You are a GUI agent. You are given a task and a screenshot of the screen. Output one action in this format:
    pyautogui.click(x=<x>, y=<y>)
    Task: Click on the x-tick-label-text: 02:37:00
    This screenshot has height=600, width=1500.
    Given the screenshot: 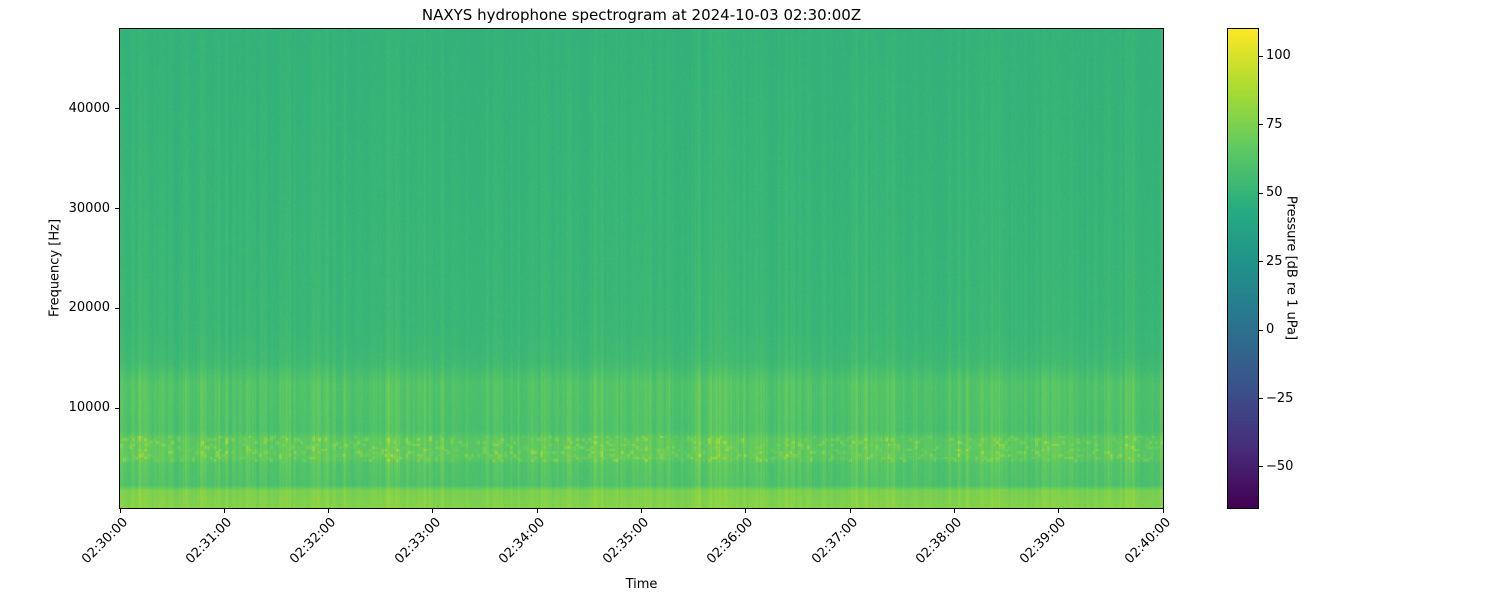 What is the action you would take?
    pyautogui.click(x=834, y=541)
    